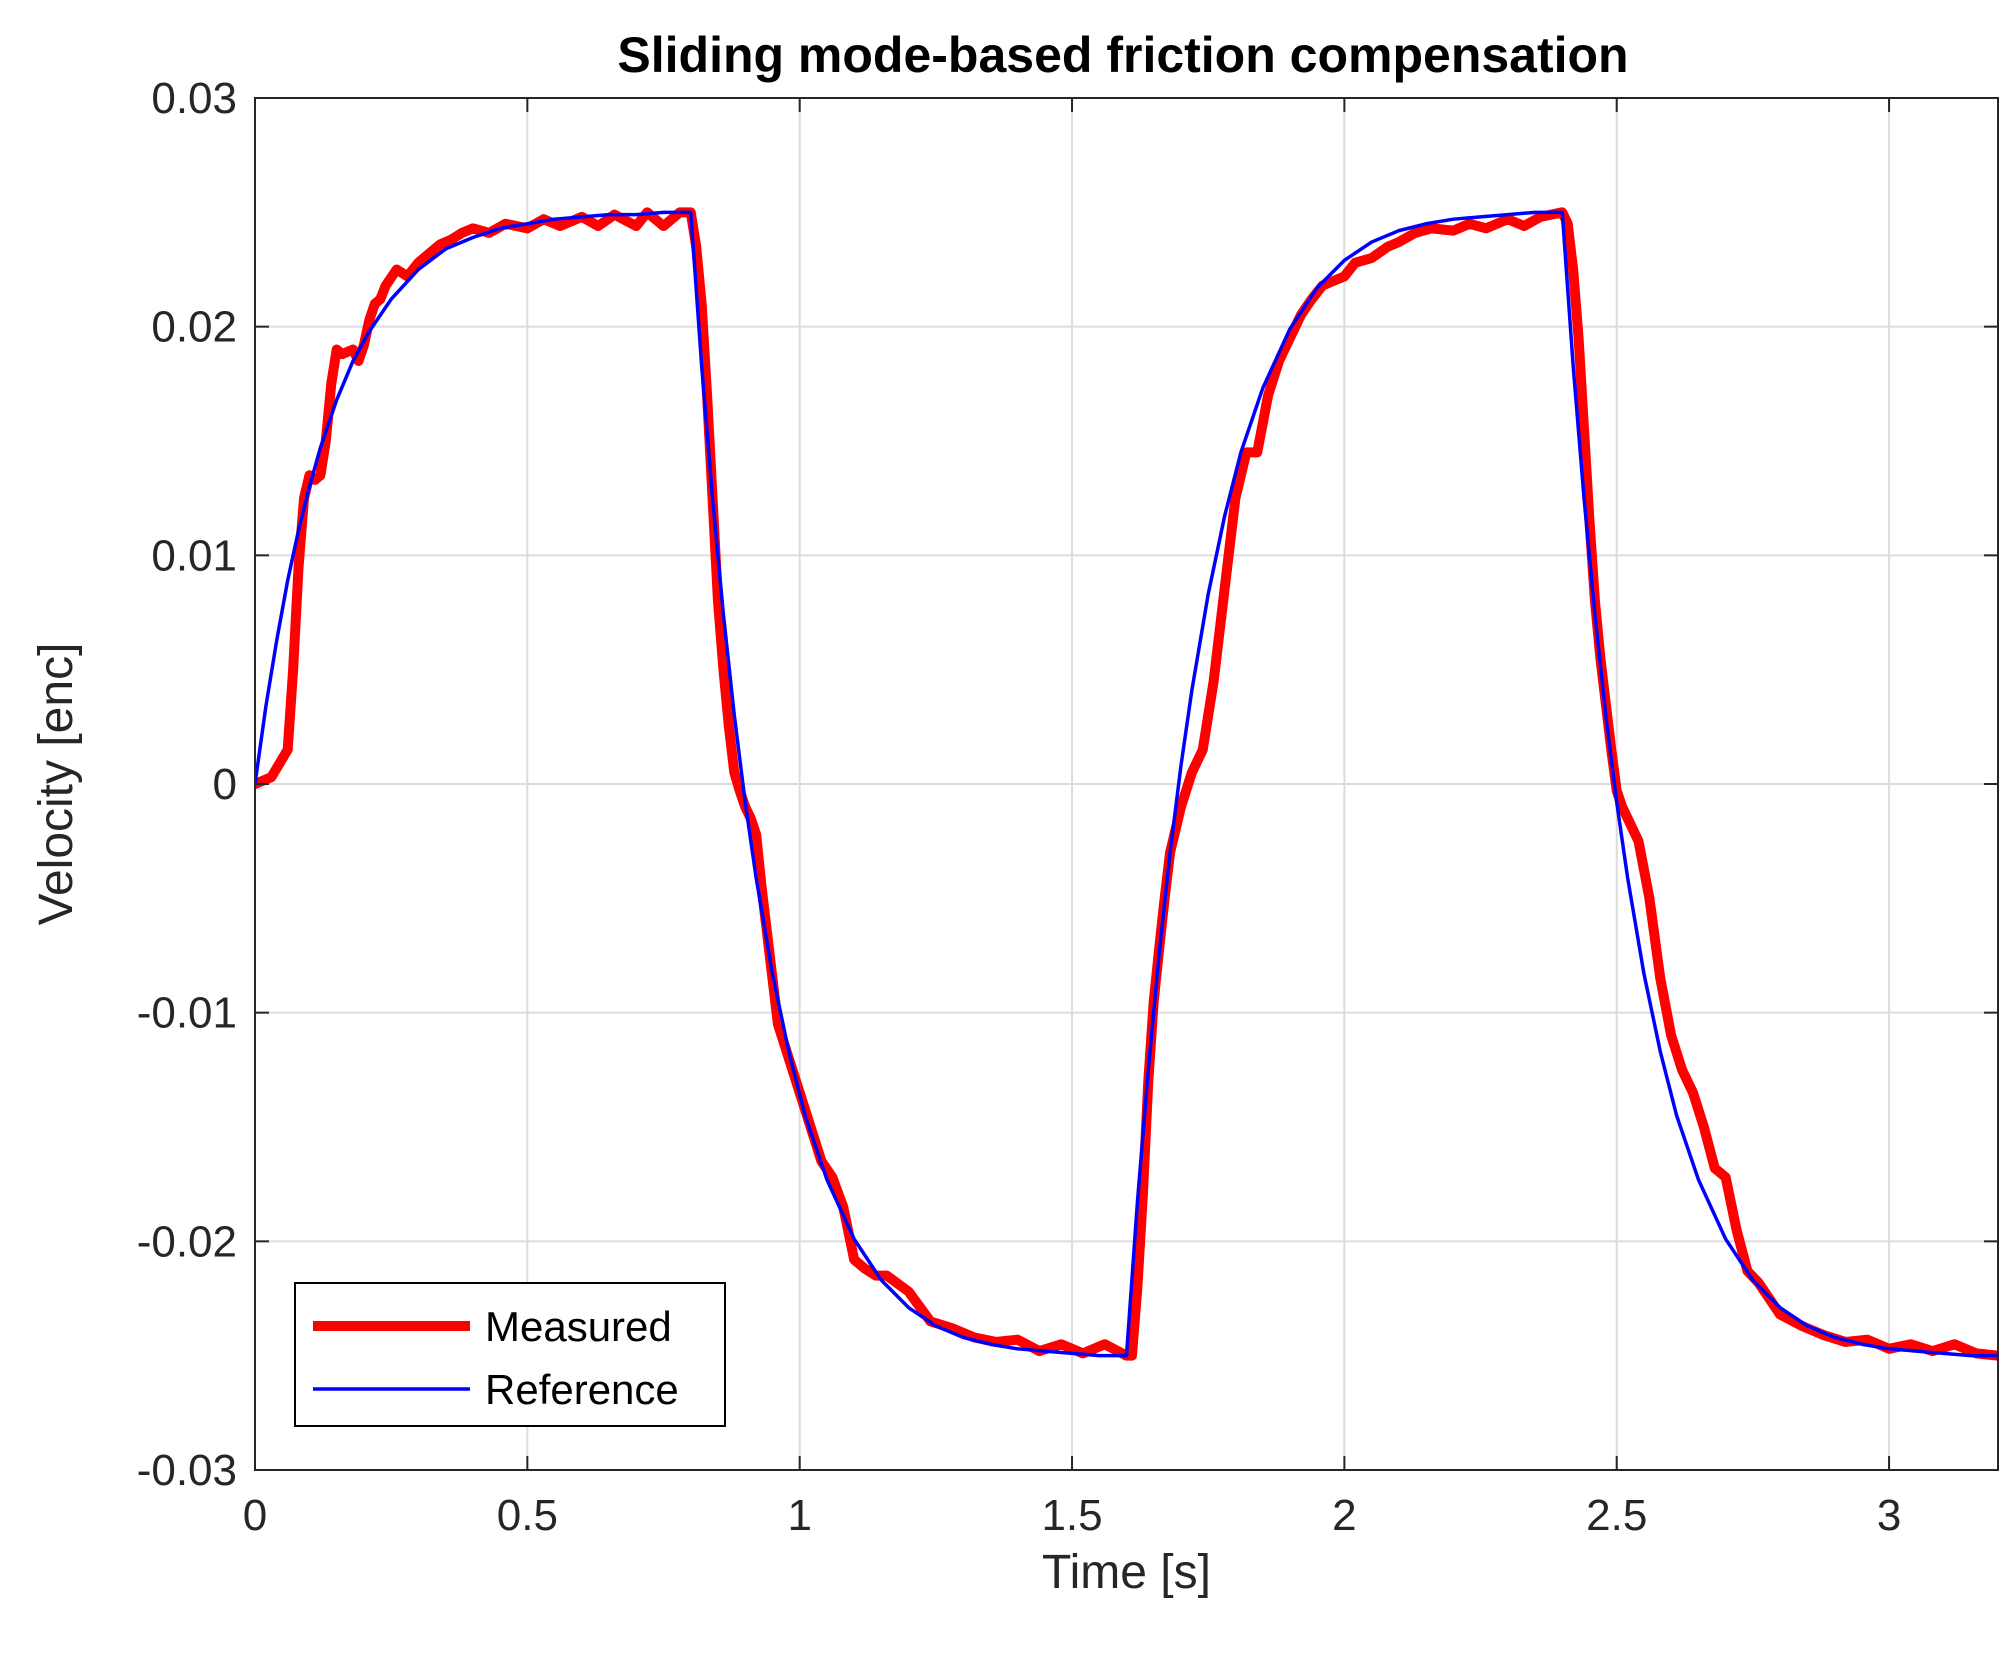  What do you see at coordinates (187, 1470) in the screenshot?
I see `y-tick-label: -0.03` at bounding box center [187, 1470].